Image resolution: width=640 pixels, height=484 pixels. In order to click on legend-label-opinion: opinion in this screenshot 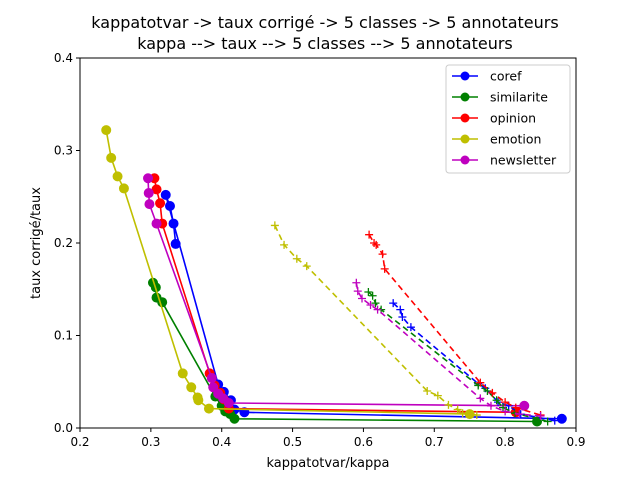, I will do `click(513, 118)`.